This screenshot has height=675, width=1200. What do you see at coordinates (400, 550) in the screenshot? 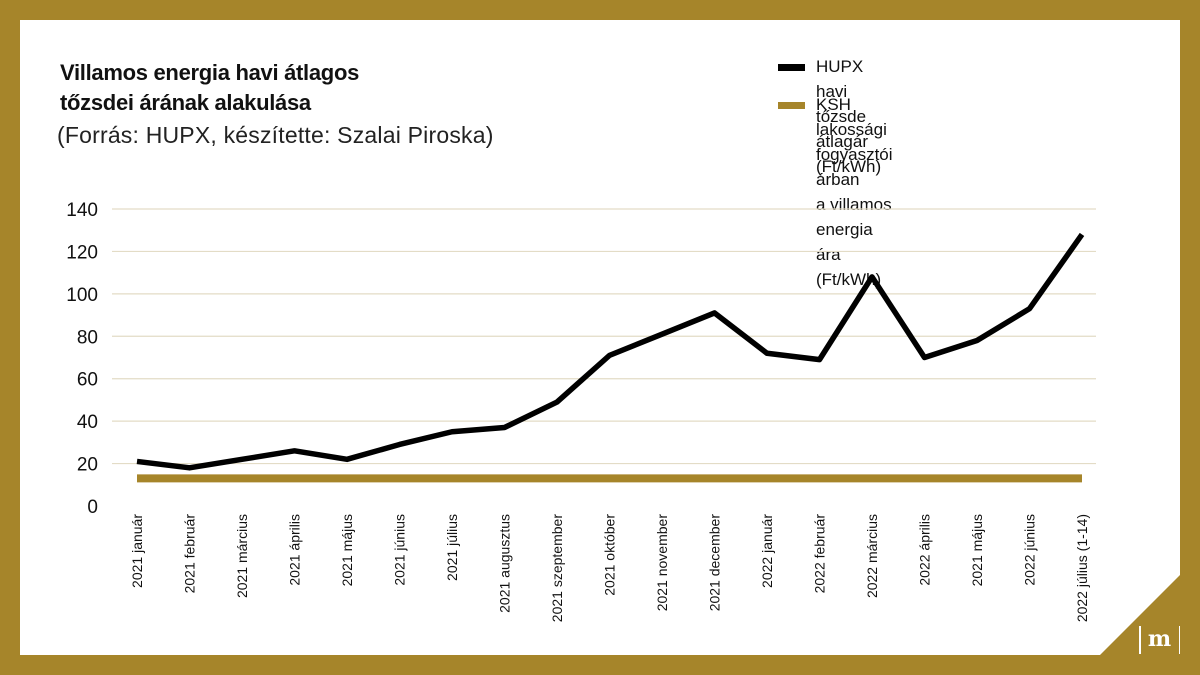
I see `x-tick-label: 2021 június` at bounding box center [400, 550].